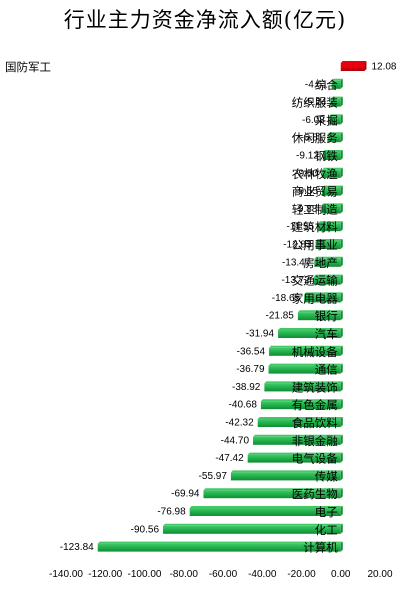 The height and width of the screenshot is (592, 410). I want to click on category-label: 综合, so click(326, 85).